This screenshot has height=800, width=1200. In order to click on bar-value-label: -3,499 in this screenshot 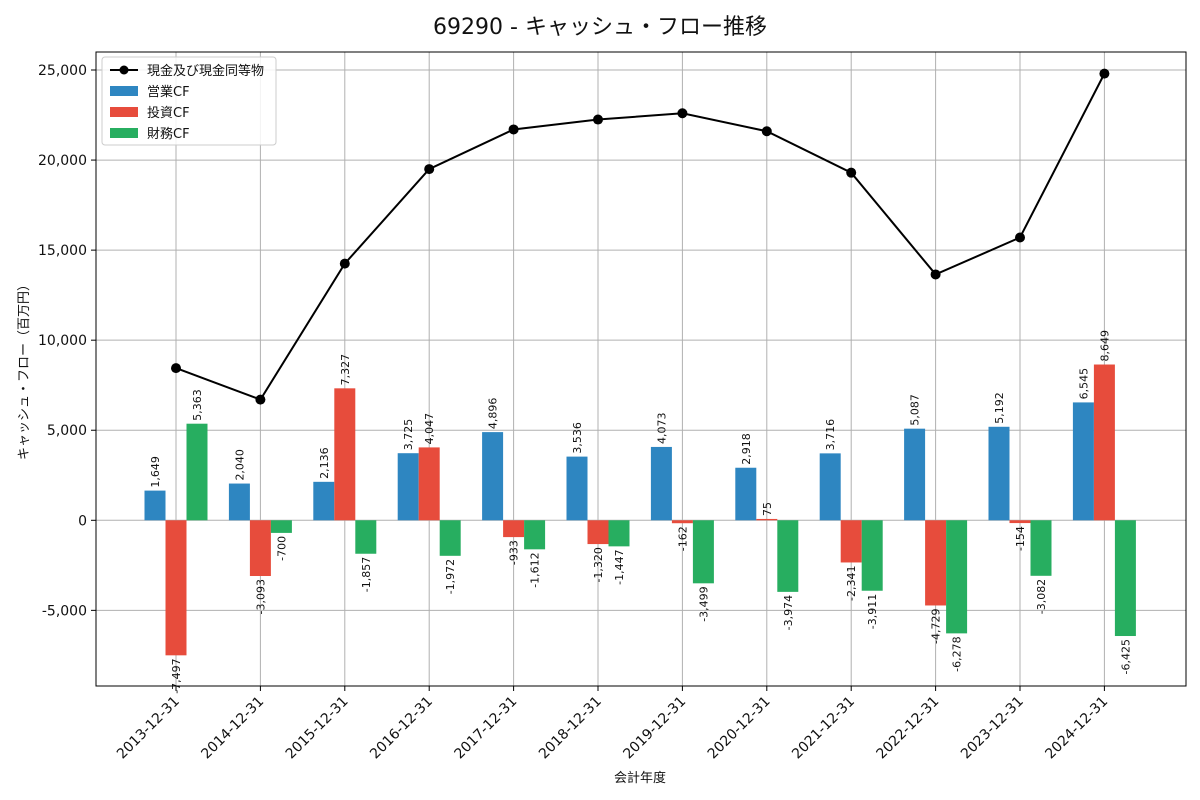, I will do `click(703, 603)`.